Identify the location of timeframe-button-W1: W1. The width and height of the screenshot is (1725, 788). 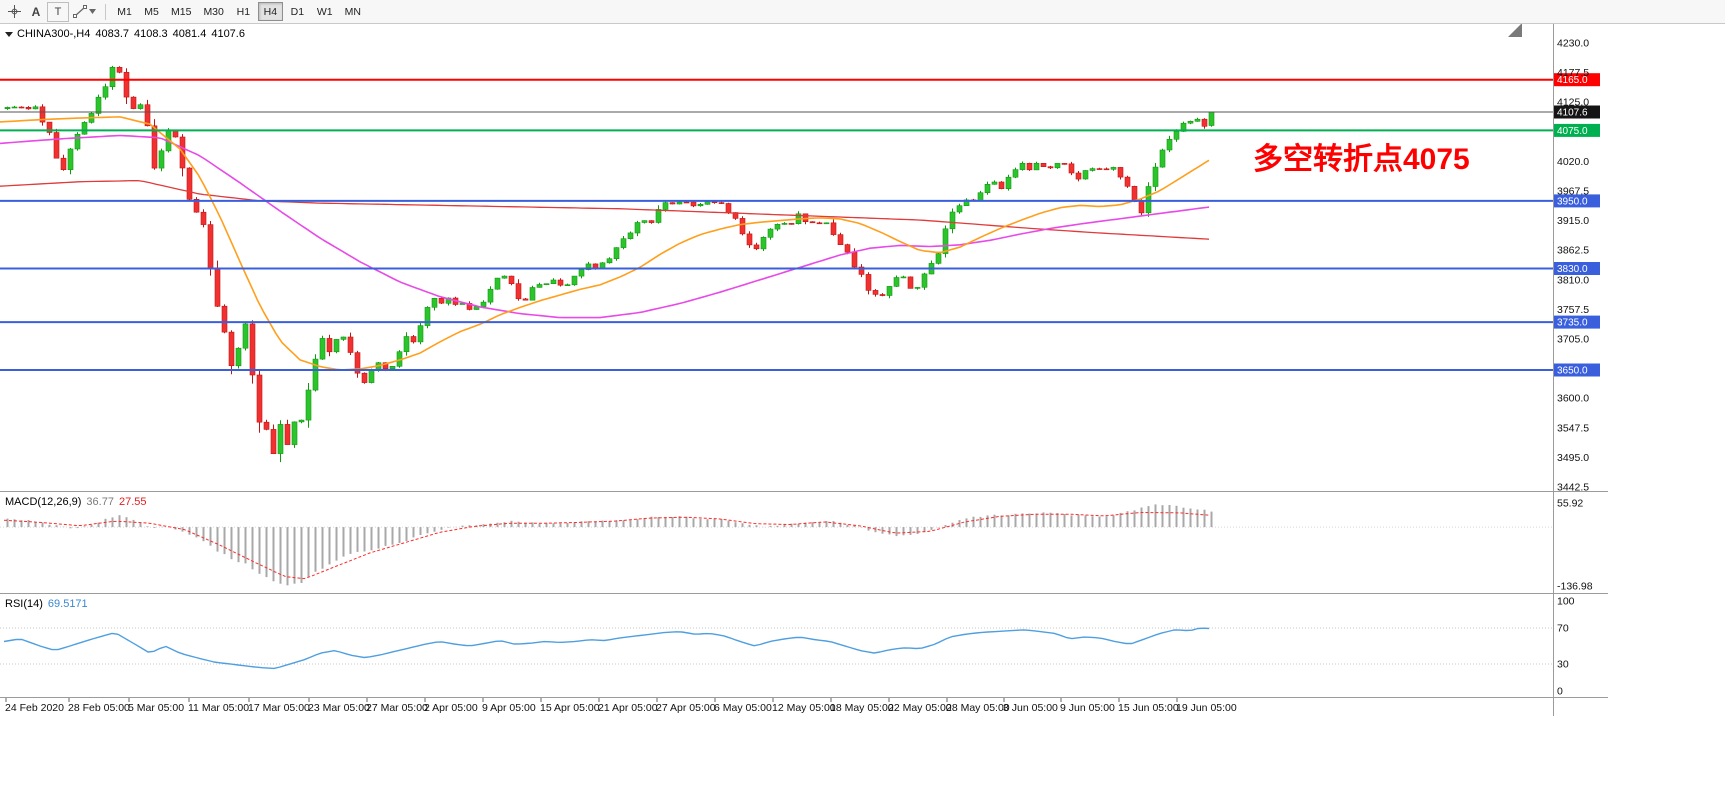
(325, 11).